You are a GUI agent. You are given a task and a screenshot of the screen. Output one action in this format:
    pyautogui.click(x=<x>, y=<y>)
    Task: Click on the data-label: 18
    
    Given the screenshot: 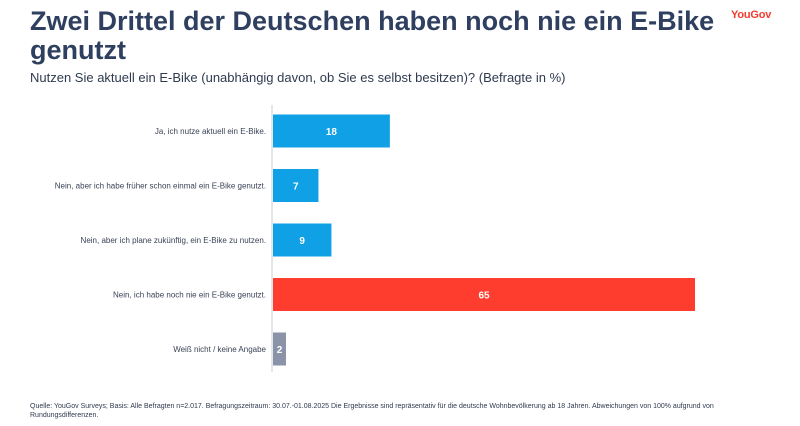 What is the action you would take?
    pyautogui.click(x=332, y=132)
    